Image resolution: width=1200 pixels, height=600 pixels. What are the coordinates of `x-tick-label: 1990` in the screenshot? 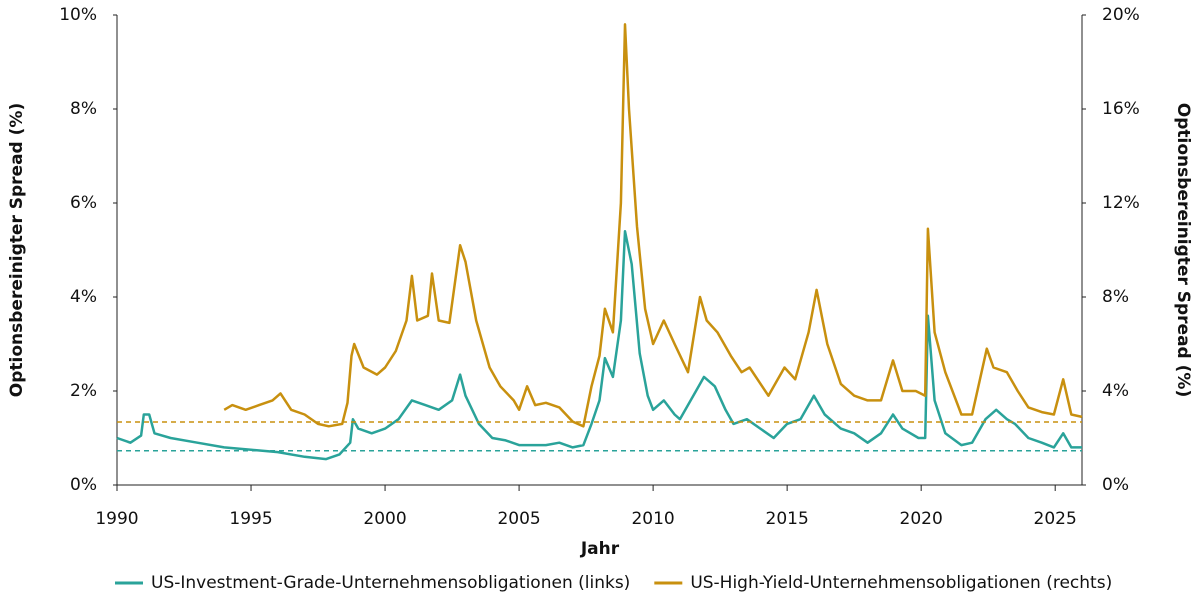 It's located at (116, 519).